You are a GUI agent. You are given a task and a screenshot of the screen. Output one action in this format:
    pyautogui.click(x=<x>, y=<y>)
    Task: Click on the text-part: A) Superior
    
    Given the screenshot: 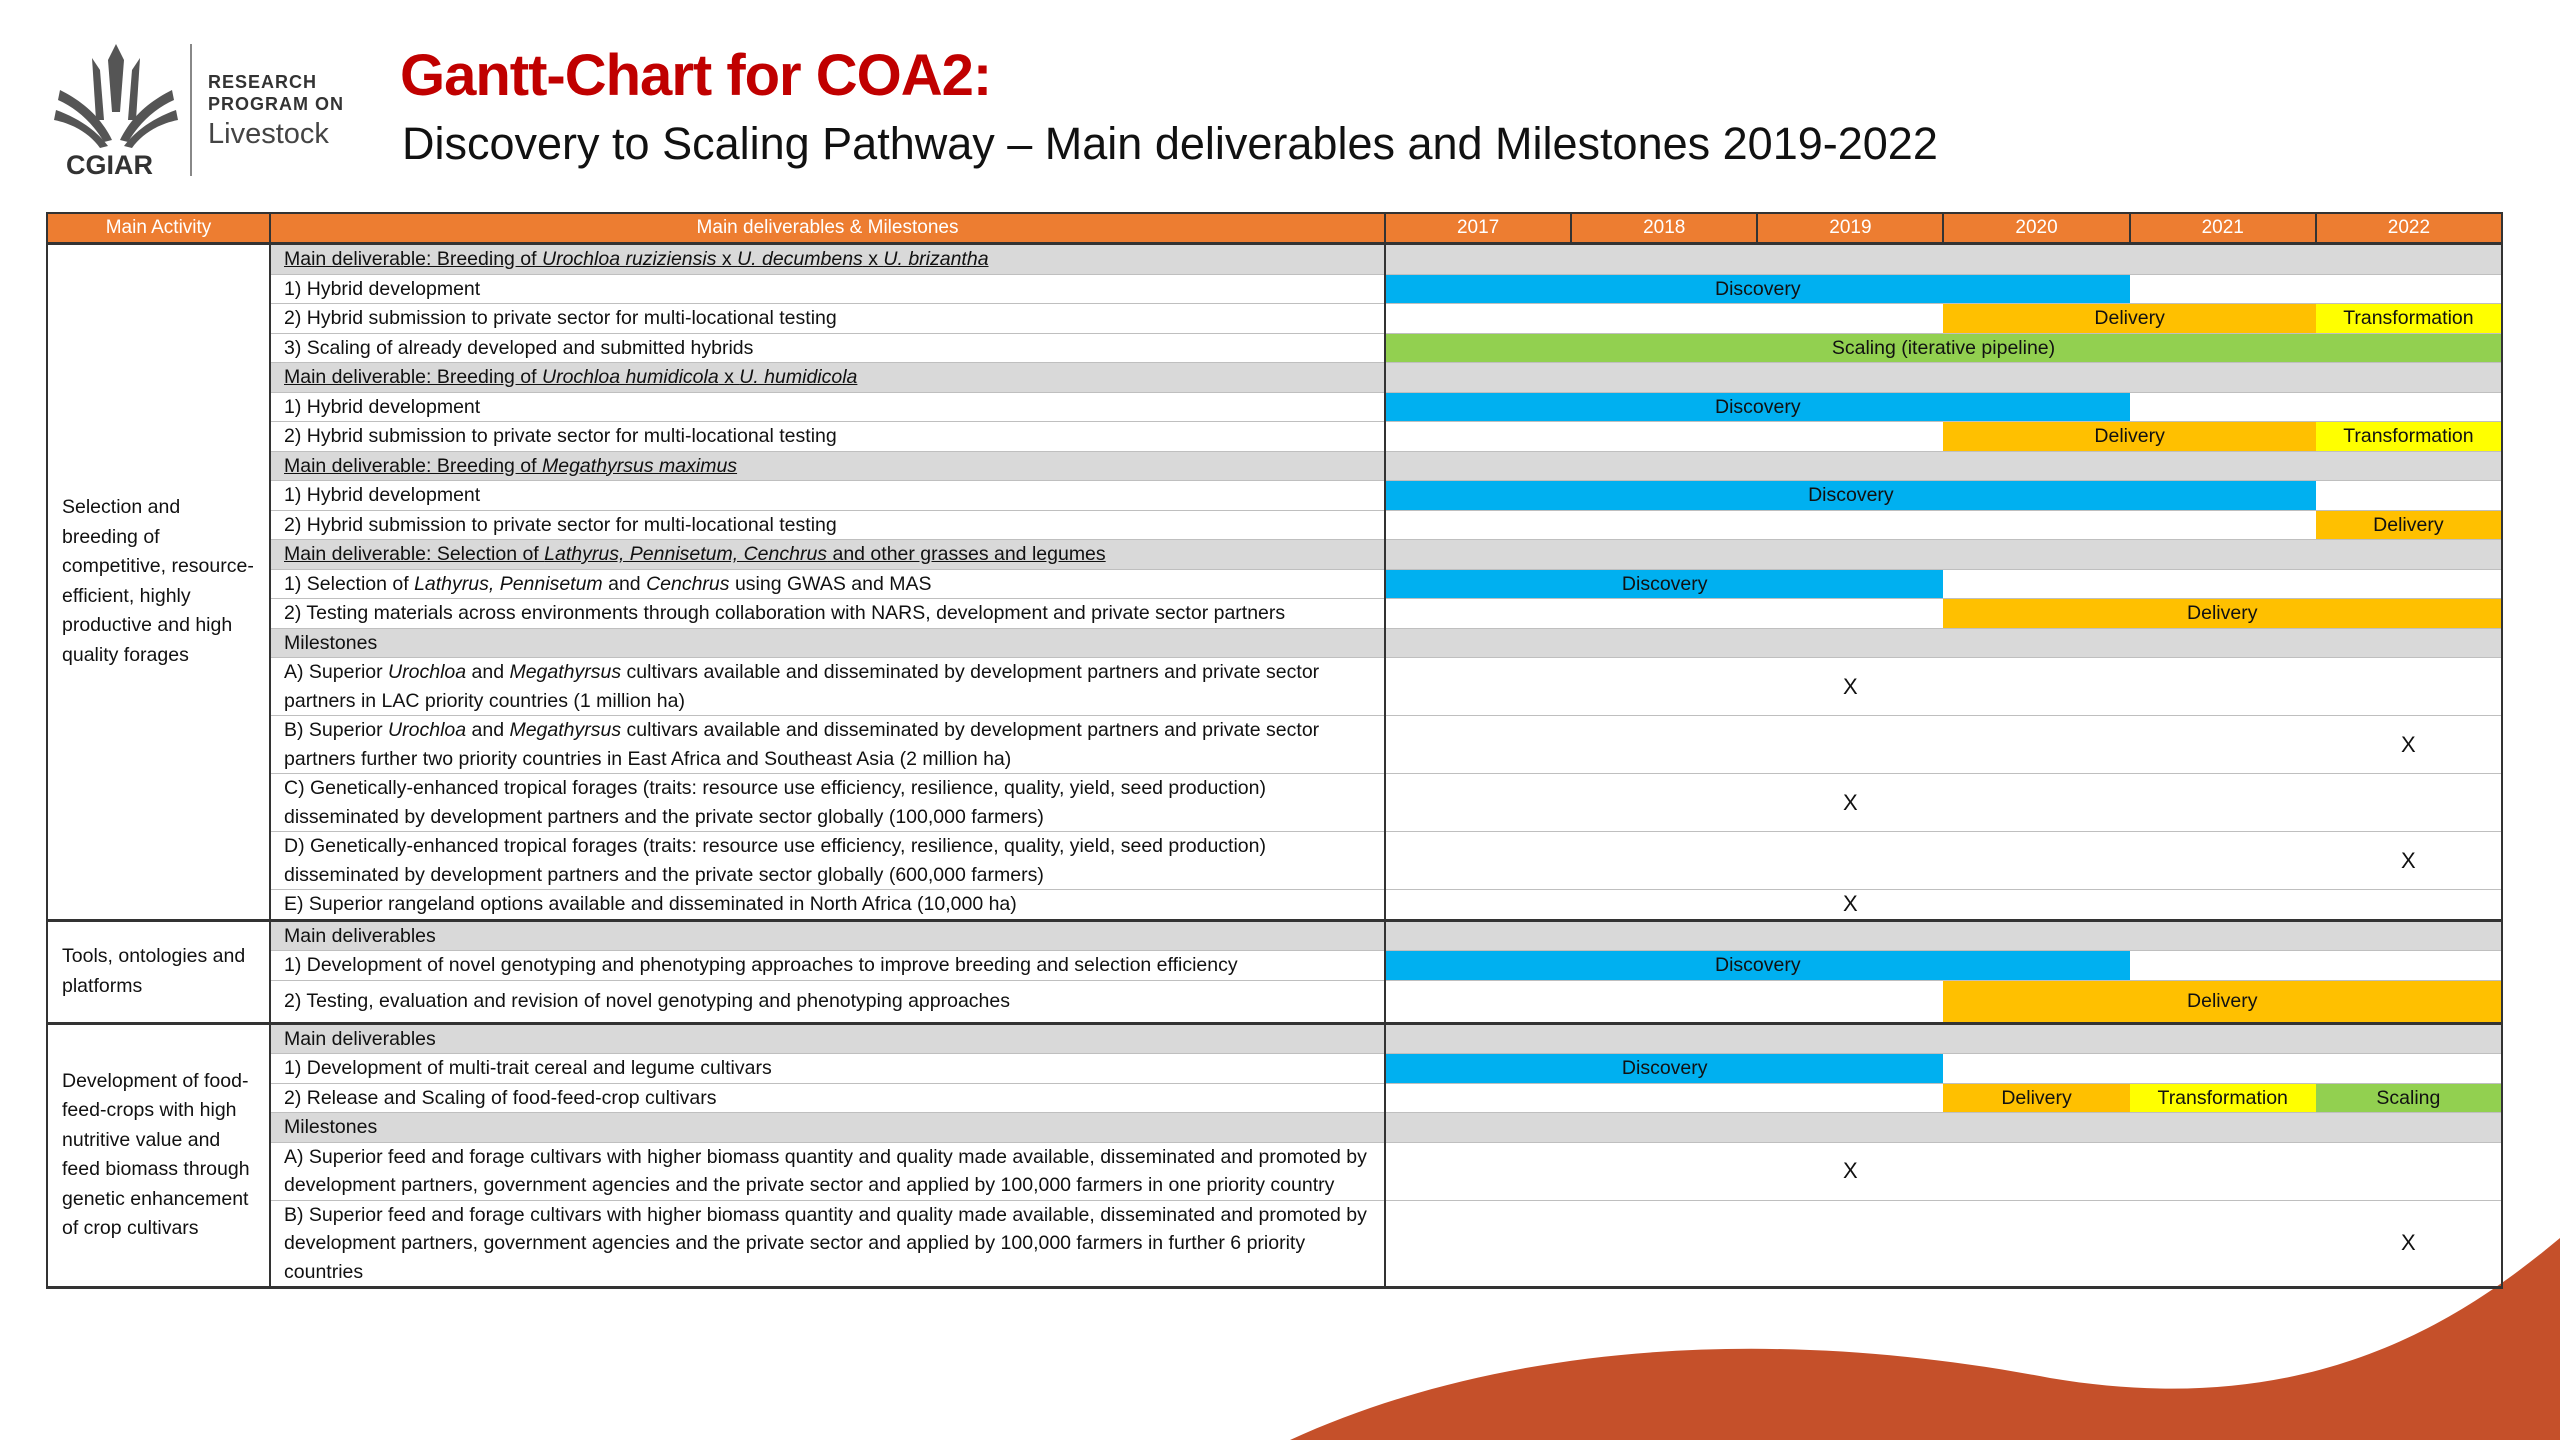 What is the action you would take?
    pyautogui.click(x=336, y=672)
    